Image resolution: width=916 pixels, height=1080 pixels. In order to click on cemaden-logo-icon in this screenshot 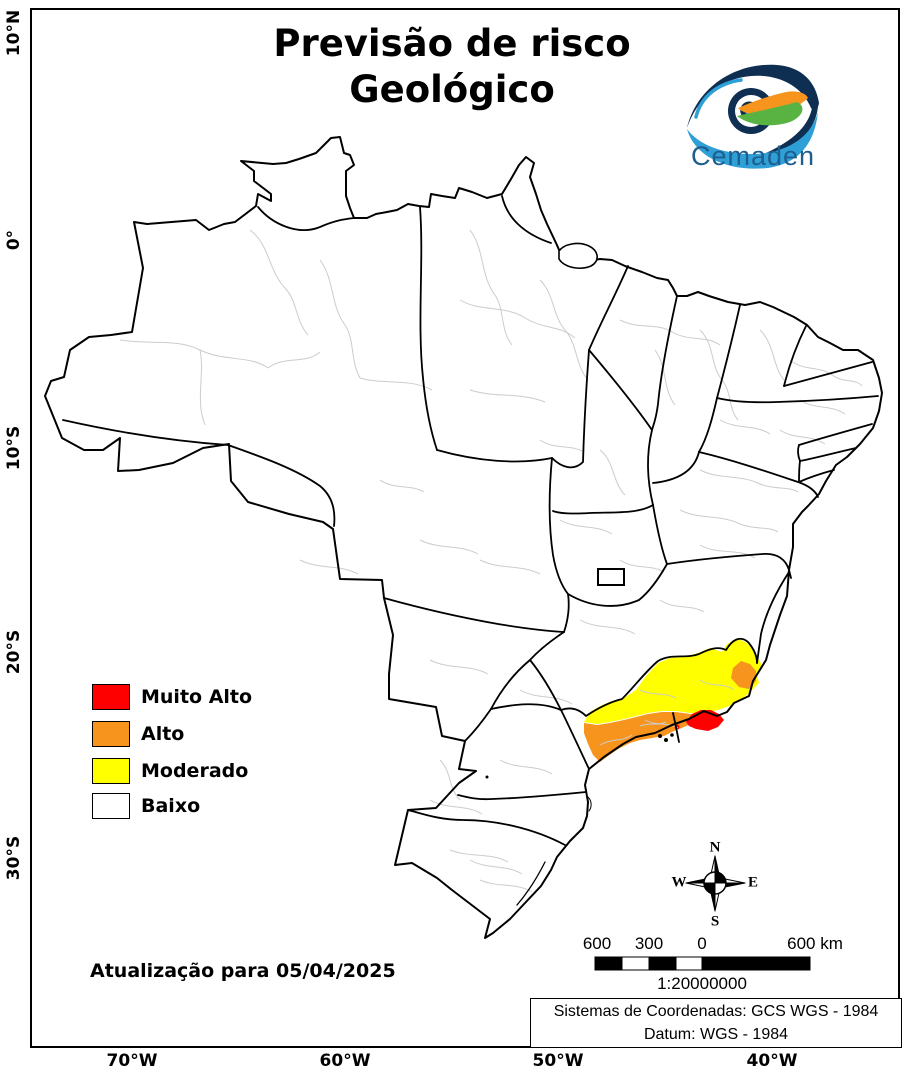, I will do `click(753, 116)`.